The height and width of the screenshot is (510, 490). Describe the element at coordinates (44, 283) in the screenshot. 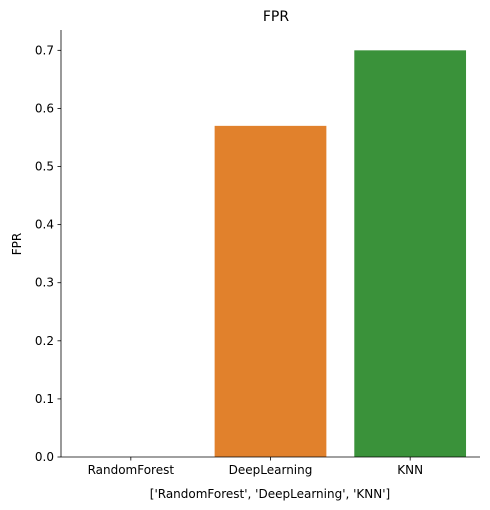

I see `y-tick-label: 0.3` at that location.